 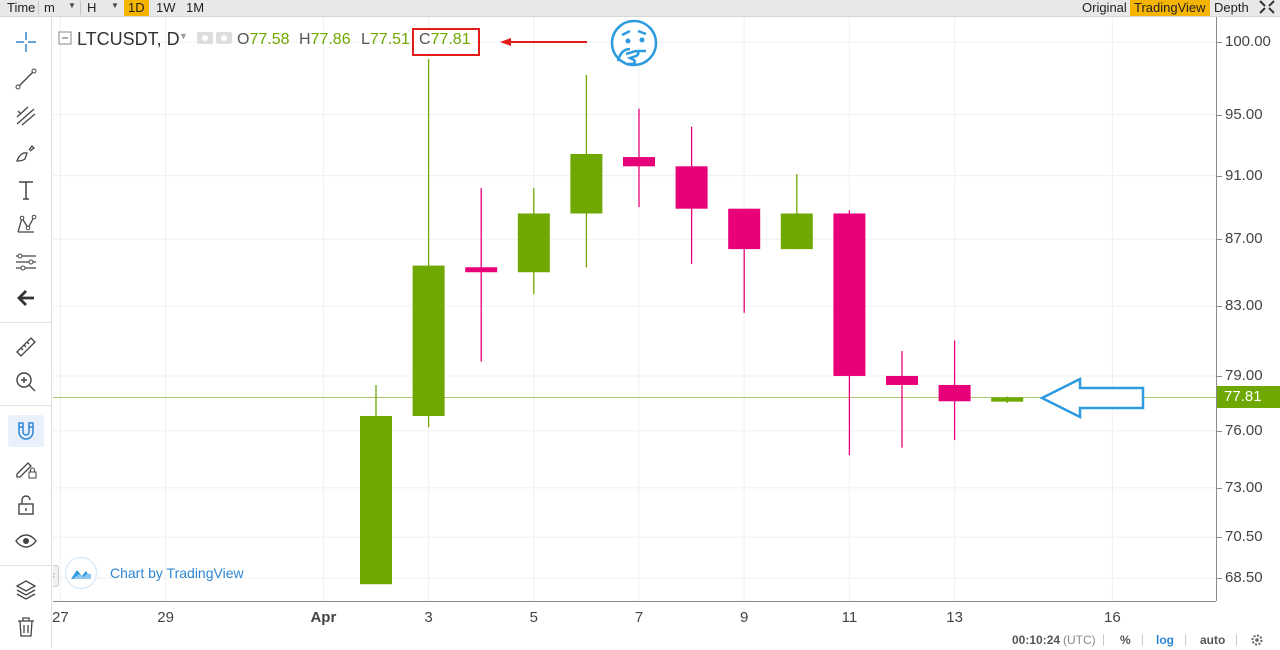 I want to click on timezone-label: (UTC), so click(x=1079, y=640).